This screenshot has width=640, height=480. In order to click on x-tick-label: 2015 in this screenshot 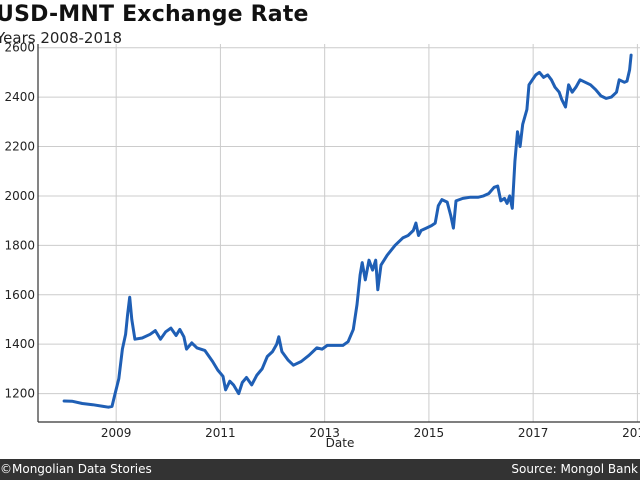, I will do `click(429, 433)`.